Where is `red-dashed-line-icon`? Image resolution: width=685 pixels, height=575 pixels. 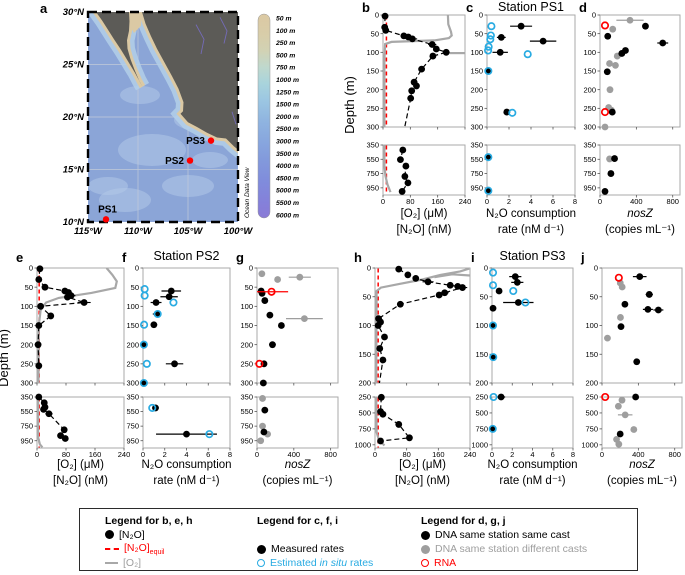 red-dashed-line-icon is located at coordinates (112, 549).